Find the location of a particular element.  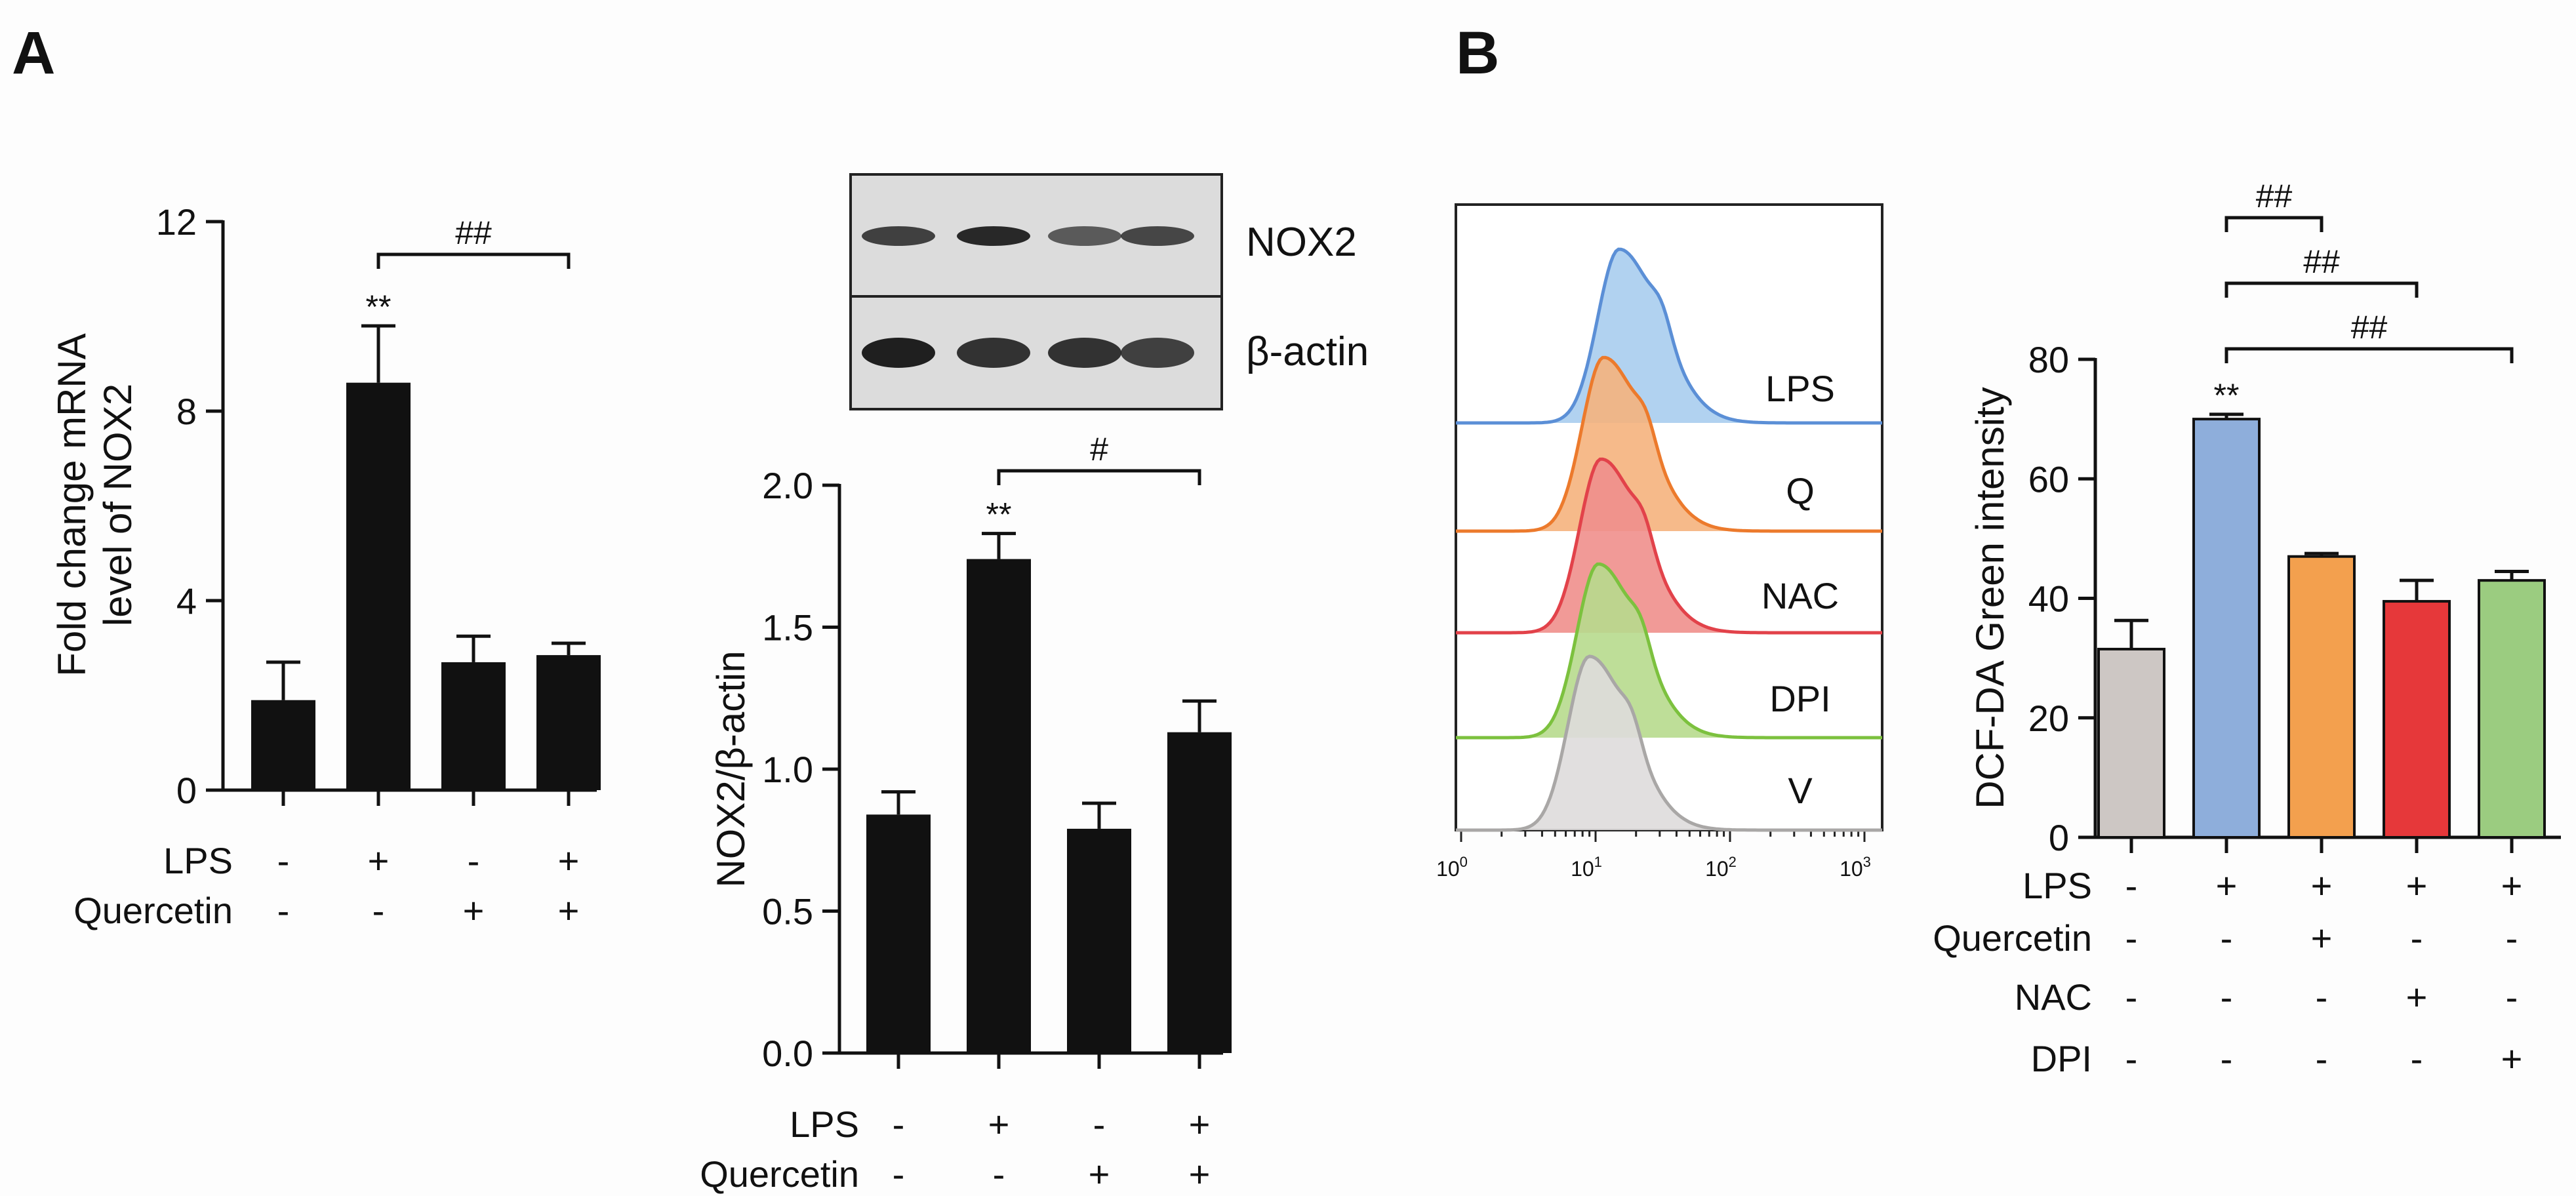

y-axis-title: DCF-DA Green intensity is located at coordinates (1990, 598).